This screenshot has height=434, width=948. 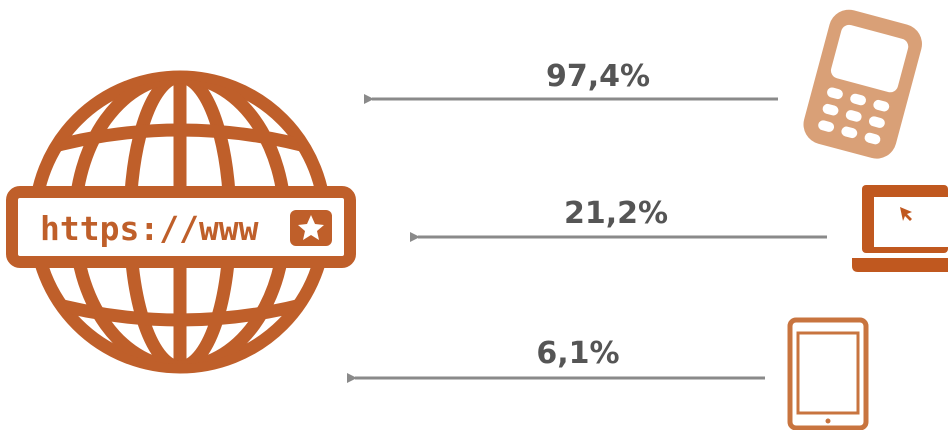 I want to click on tablet-icon, so click(x=828, y=374).